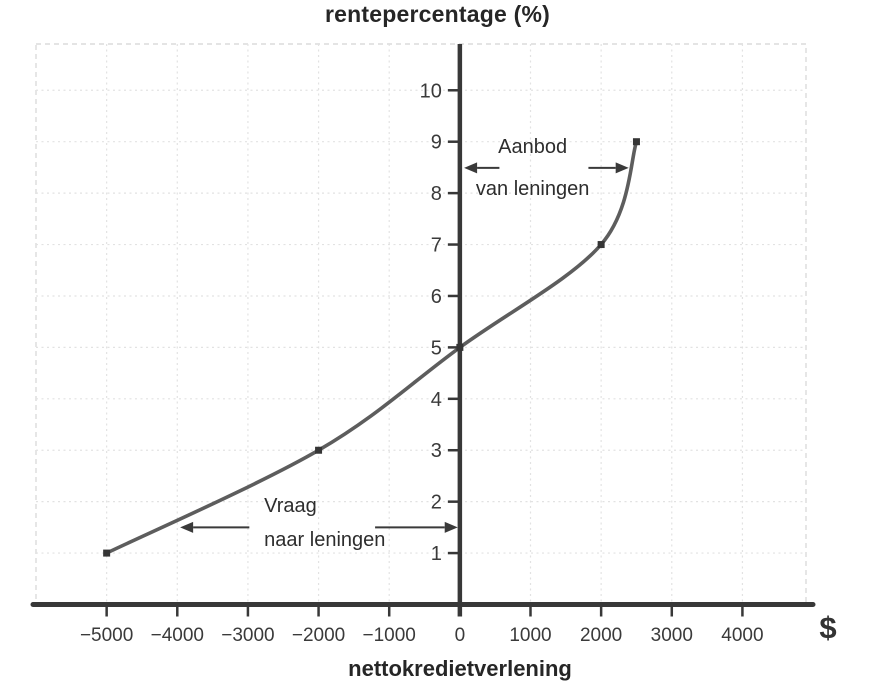 Image resolution: width=875 pixels, height=699 pixels. I want to click on x-axis-tick-label: −4000, so click(177, 635).